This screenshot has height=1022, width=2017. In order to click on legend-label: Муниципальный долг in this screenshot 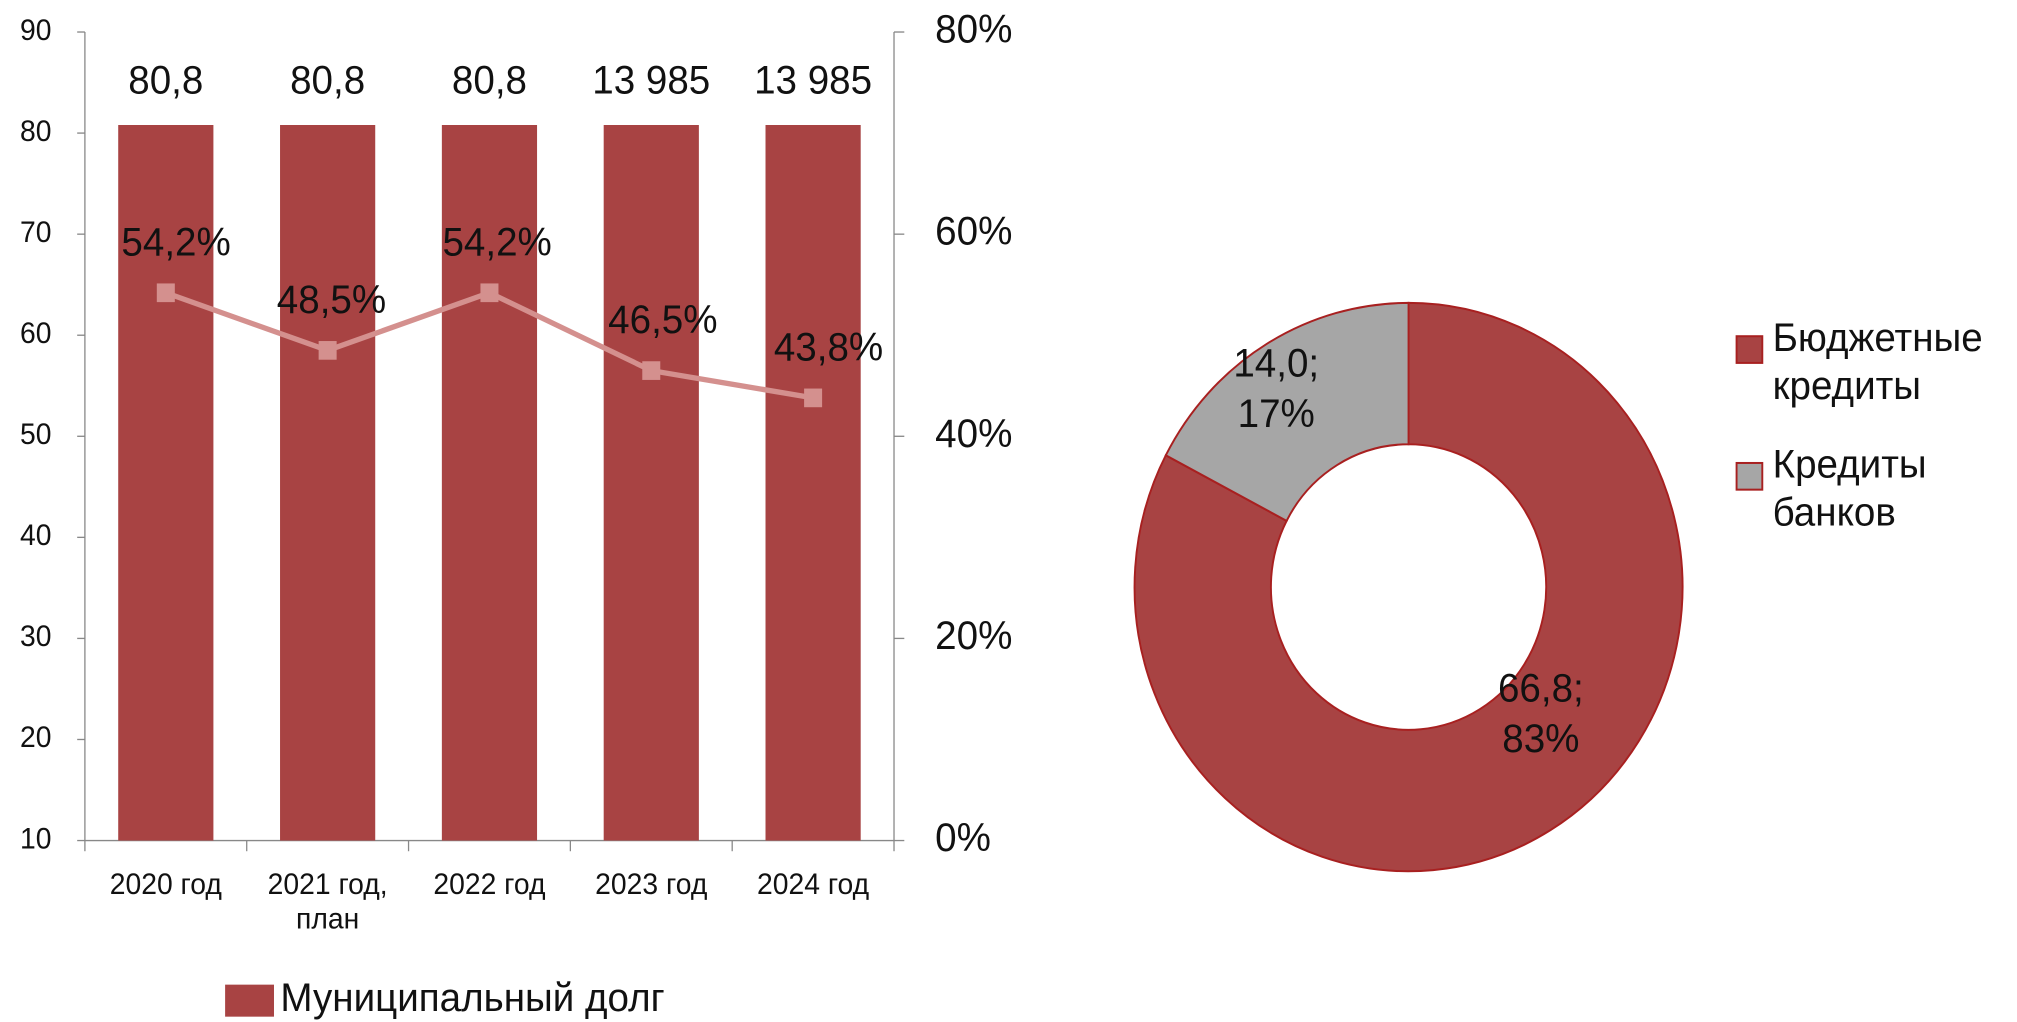, I will do `click(472, 998)`.